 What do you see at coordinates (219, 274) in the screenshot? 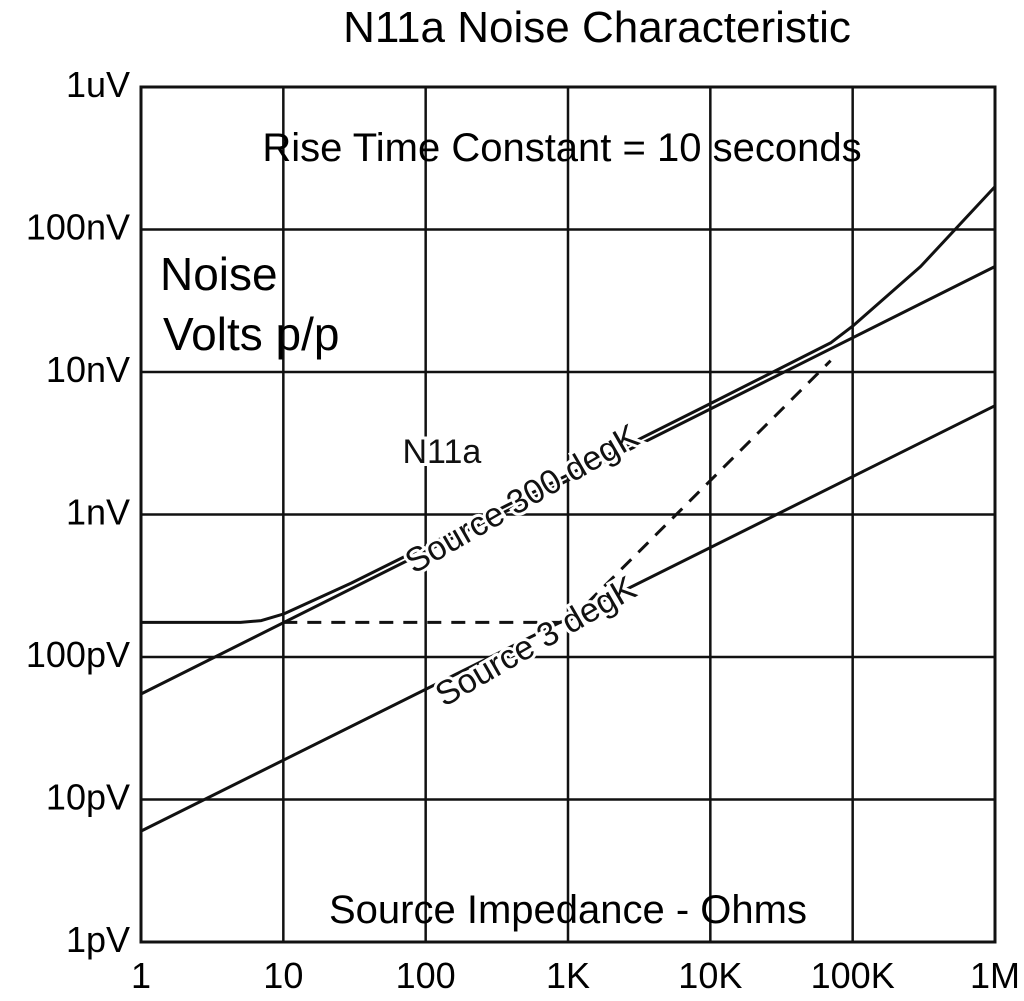
I see `y-axis-label-line-1: Noise` at bounding box center [219, 274].